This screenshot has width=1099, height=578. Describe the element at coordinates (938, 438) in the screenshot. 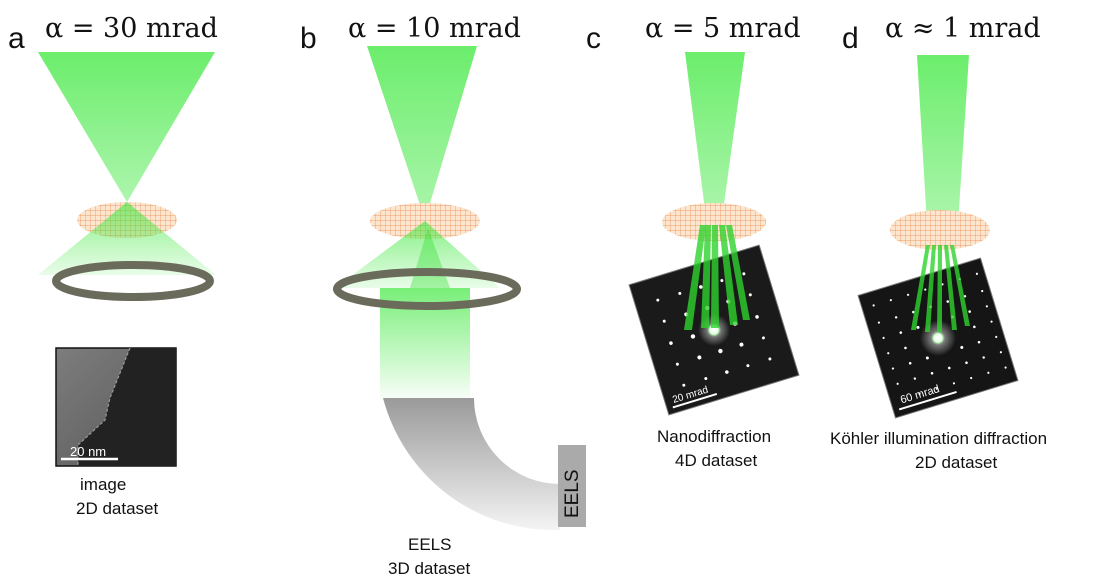

I see `caption-d-line1: Köhler illumination diffraction` at that location.